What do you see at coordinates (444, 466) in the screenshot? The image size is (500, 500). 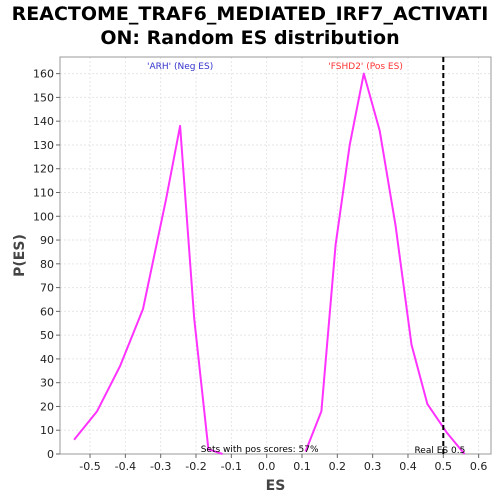 I see `x-tick-label: 0.5` at bounding box center [444, 466].